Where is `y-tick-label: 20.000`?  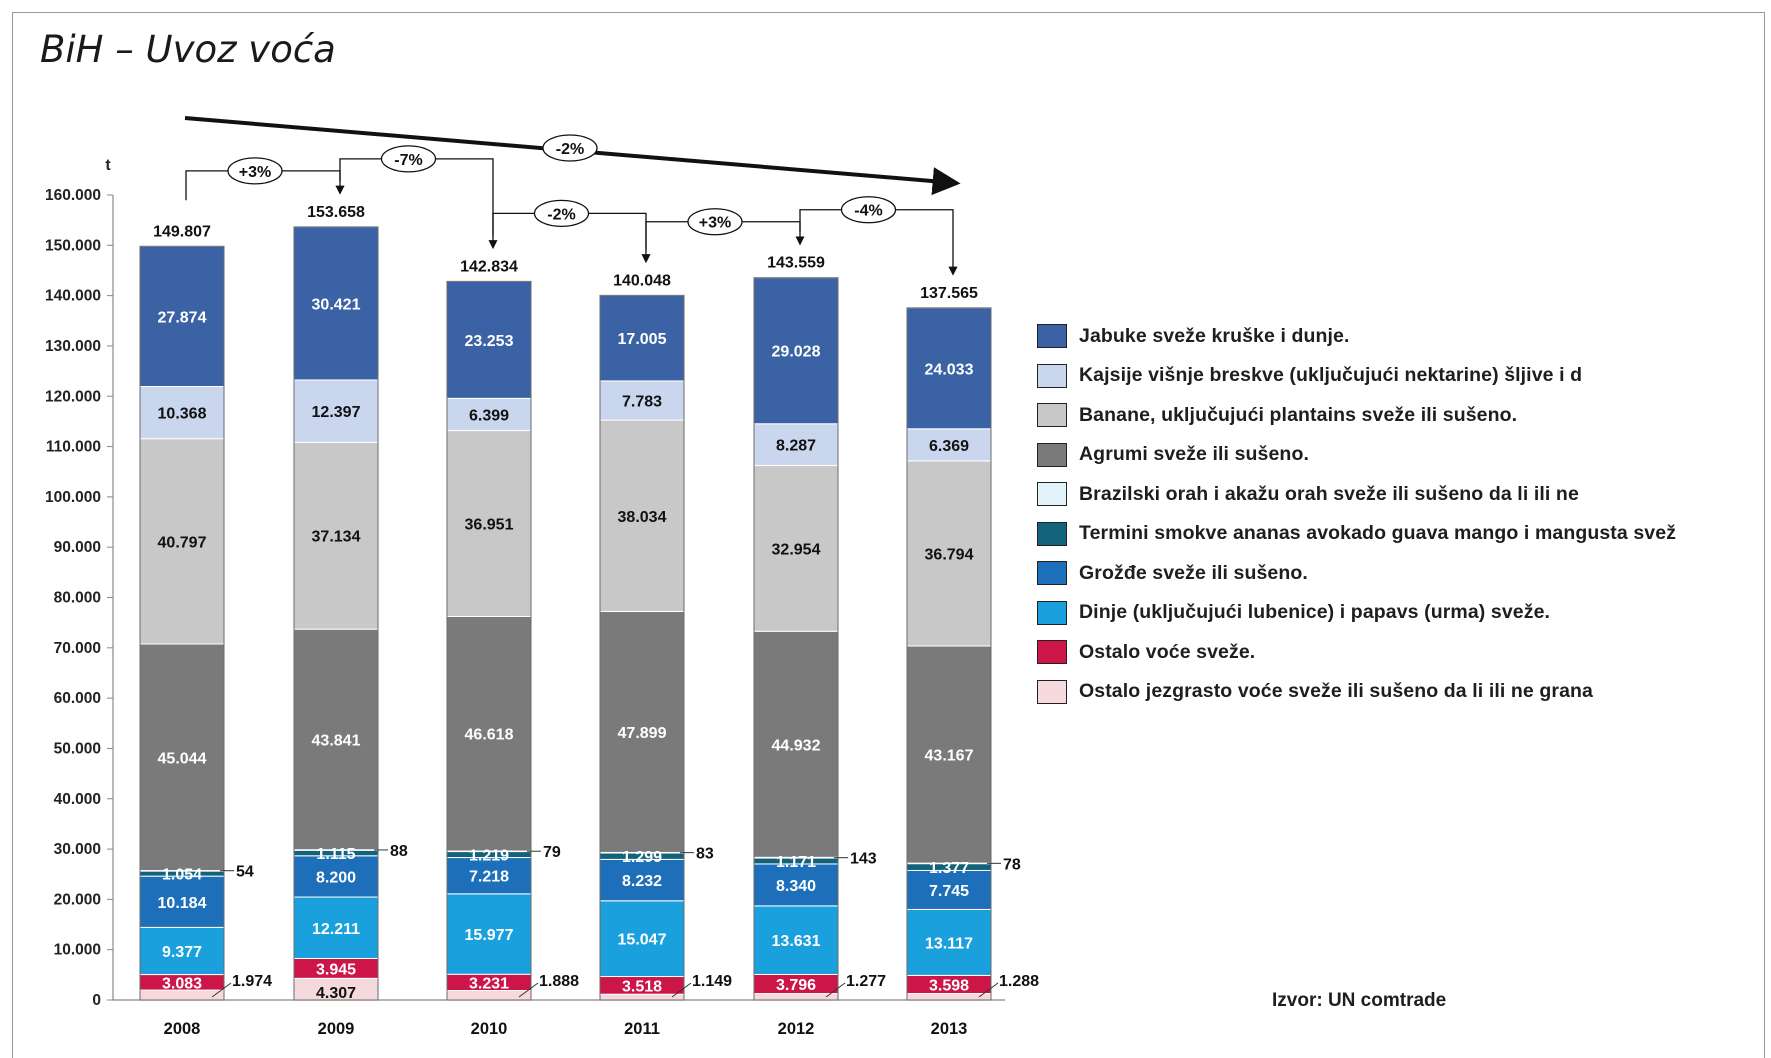 y-tick-label: 20.000 is located at coordinates (77, 899).